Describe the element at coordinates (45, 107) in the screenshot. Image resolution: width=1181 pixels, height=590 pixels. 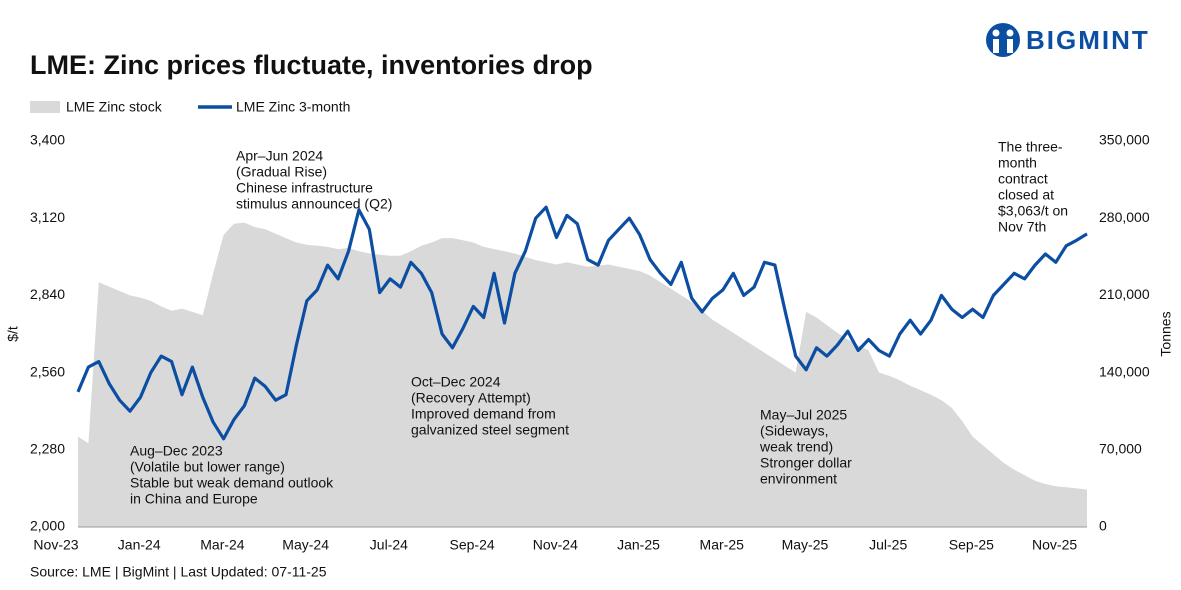
I see `legend-swatch` at that location.